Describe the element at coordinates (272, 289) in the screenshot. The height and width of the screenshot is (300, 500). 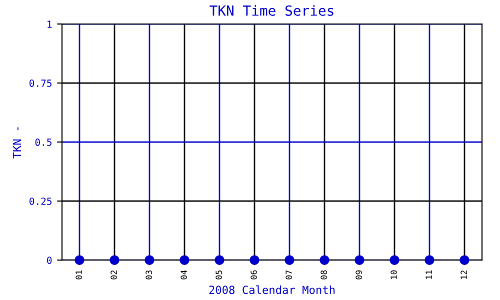
I see `x-axis-title: 2008 Calendar Month` at that location.